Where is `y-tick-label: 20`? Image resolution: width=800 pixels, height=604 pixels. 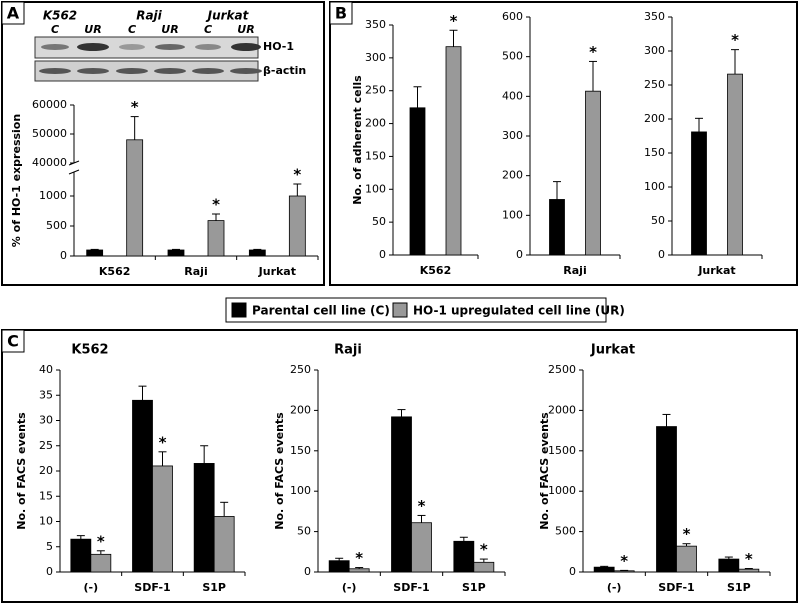 y-tick-label: 20 is located at coordinates (46, 470).